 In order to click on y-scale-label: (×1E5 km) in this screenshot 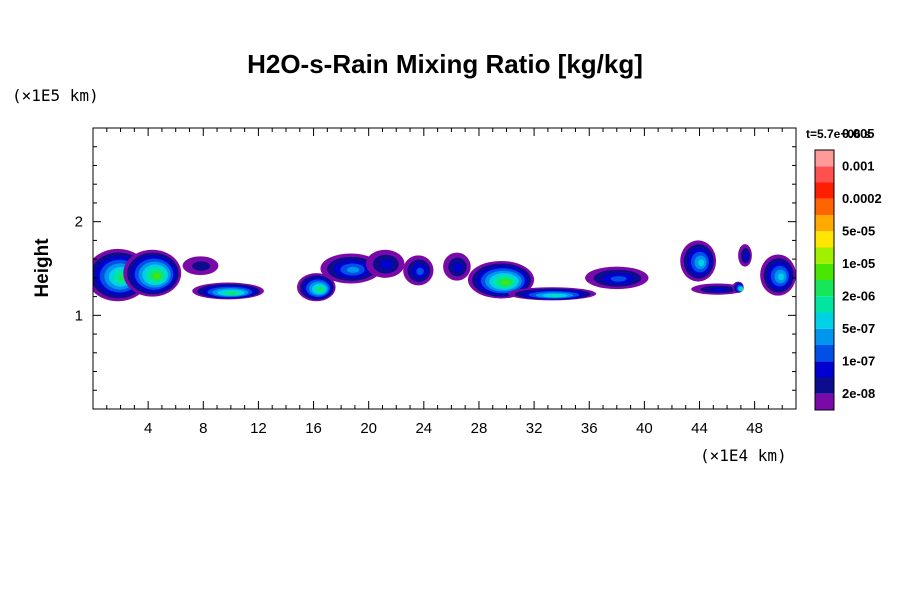, I will do `click(55, 95)`.